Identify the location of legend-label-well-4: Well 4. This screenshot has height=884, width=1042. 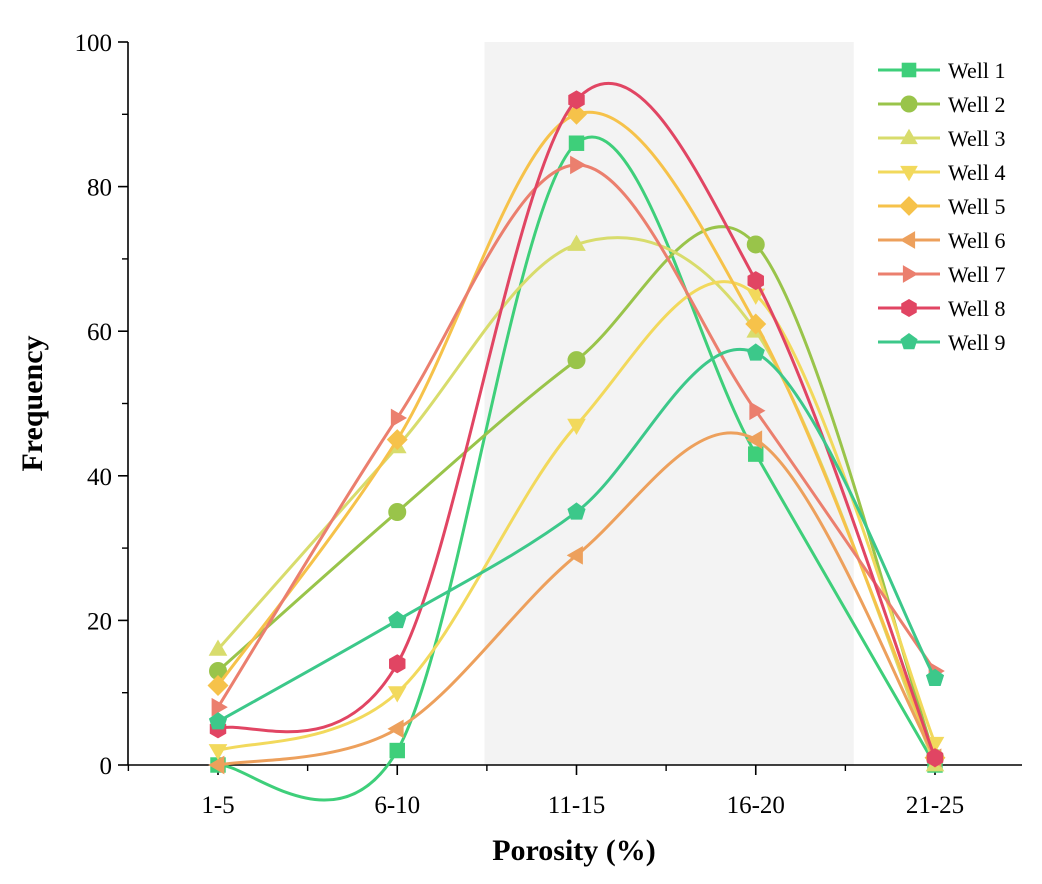
(977, 172).